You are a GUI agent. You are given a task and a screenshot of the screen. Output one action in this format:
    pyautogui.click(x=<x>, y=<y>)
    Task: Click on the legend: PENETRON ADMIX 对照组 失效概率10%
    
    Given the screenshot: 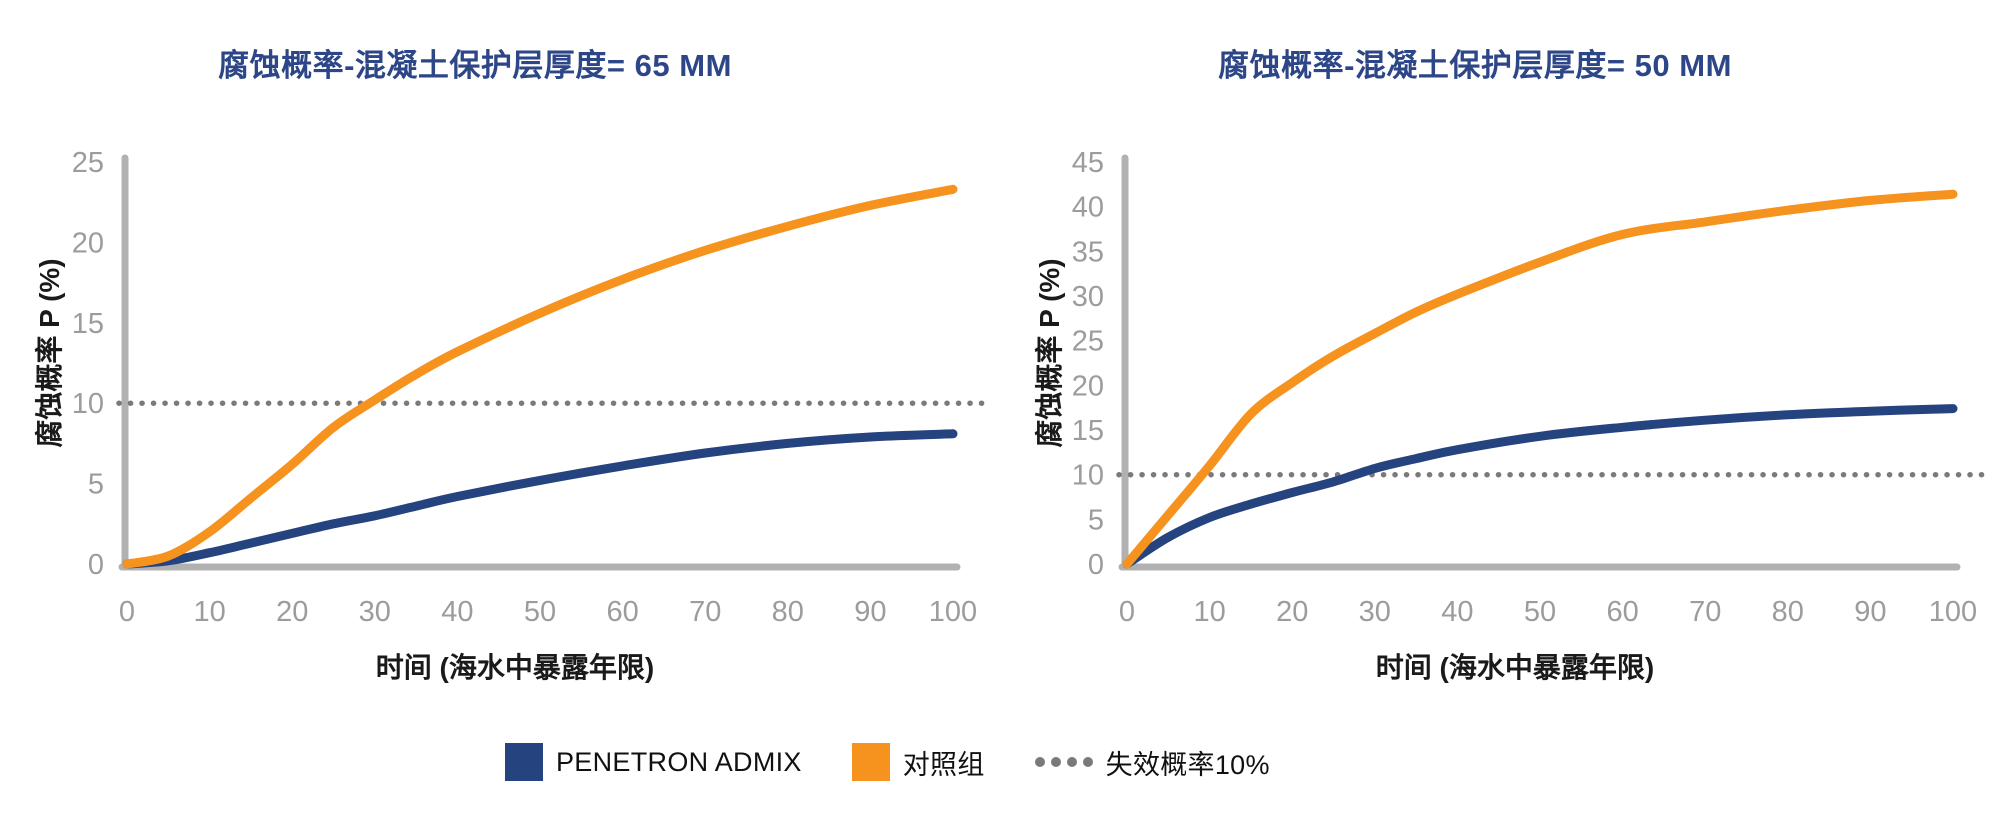 What is the action you would take?
    pyautogui.click(x=887, y=762)
    